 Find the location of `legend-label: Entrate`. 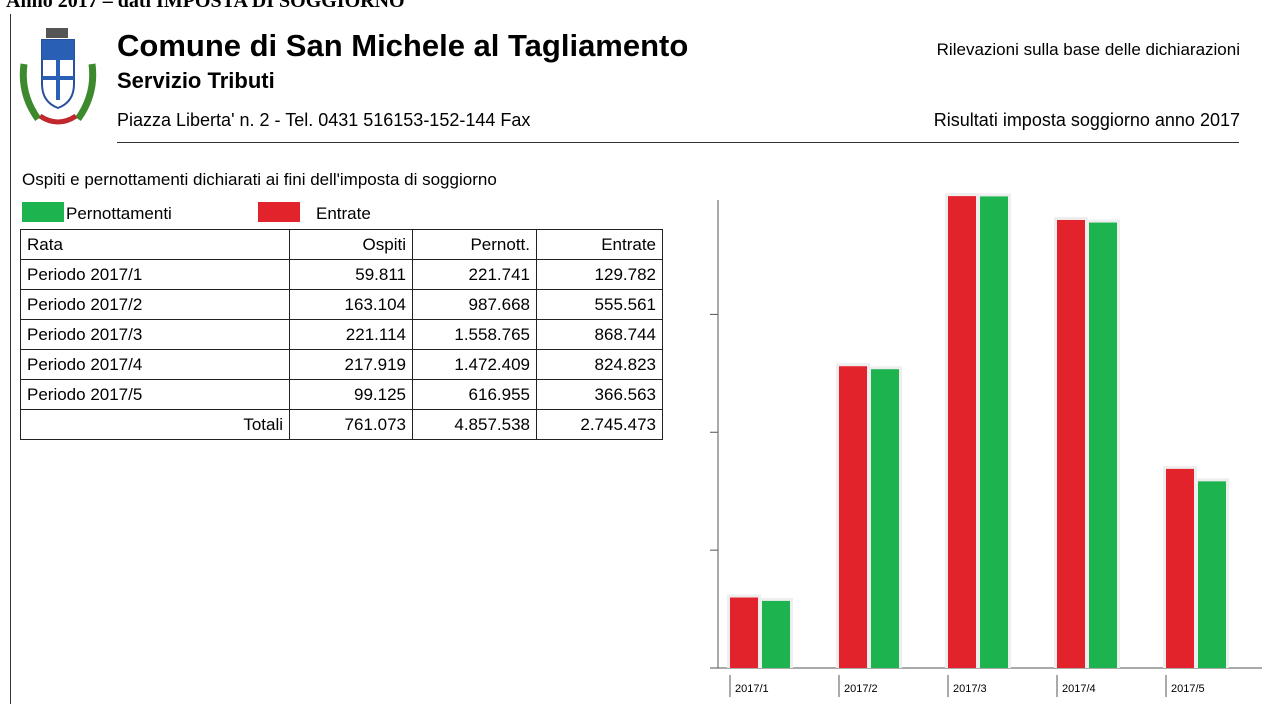

legend-label: Entrate is located at coordinates (343, 213).